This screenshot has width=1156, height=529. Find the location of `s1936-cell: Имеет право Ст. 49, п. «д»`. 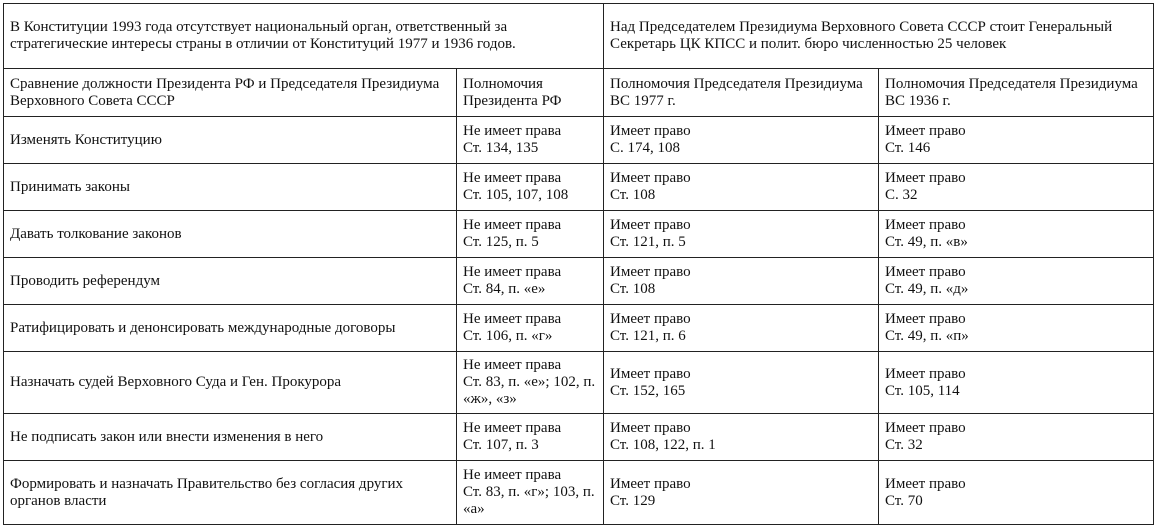

s1936-cell: Имеет право Ст. 49, п. «д» is located at coordinates (1016, 281).